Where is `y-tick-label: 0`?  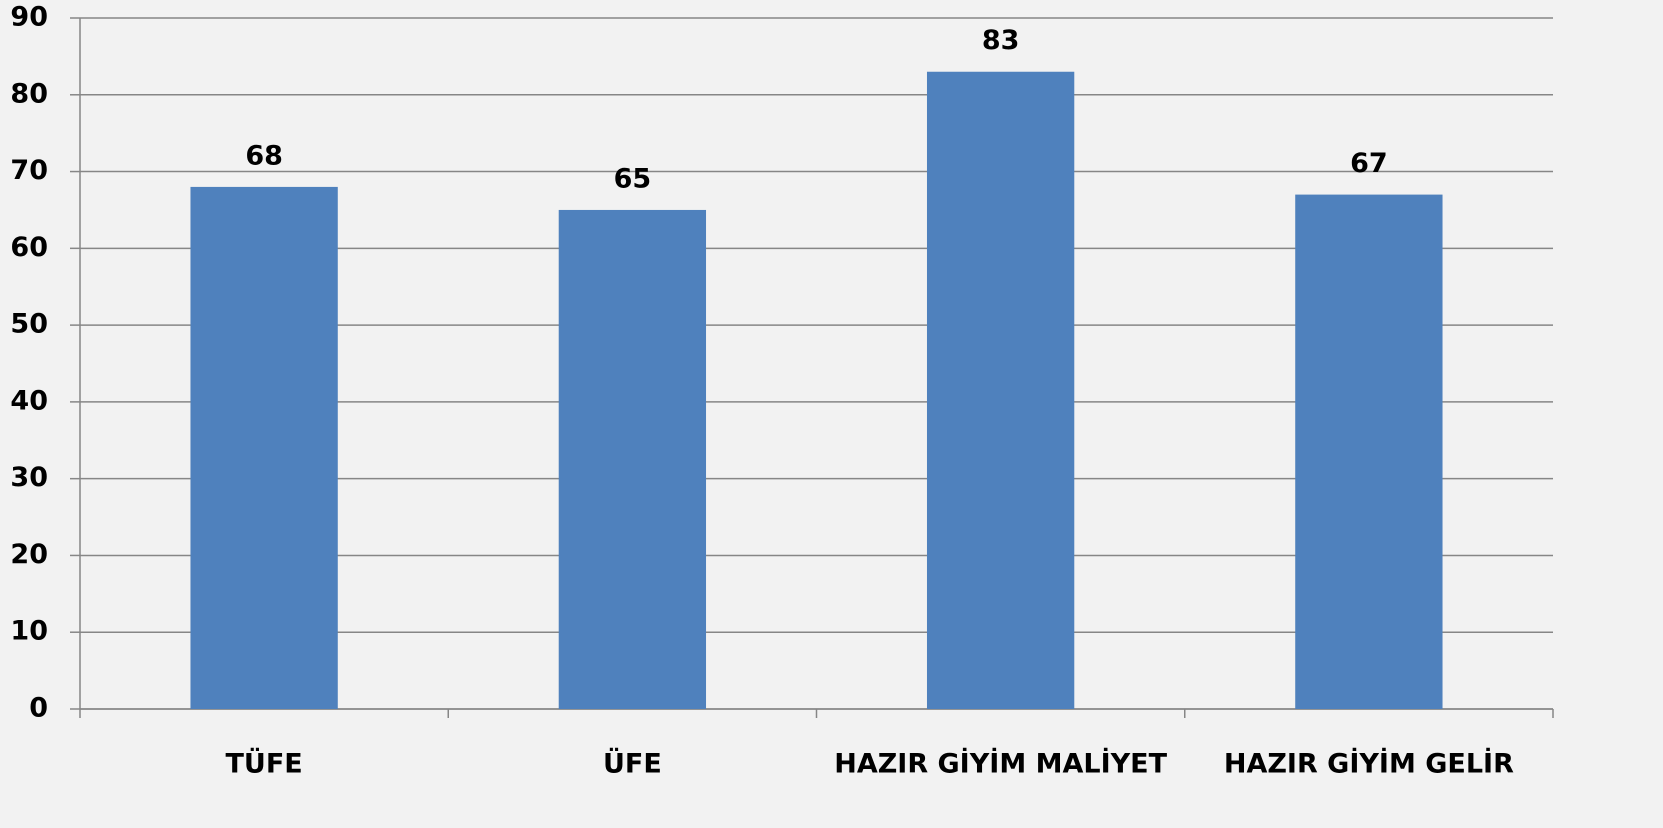
y-tick-label: 0 is located at coordinates (38, 708).